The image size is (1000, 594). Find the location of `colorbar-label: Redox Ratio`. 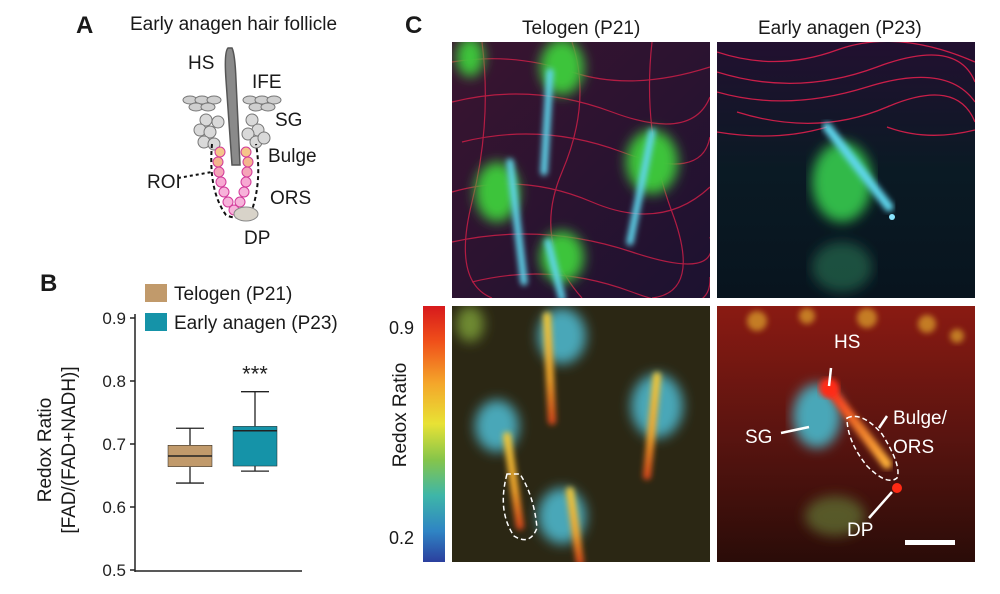

colorbar-label: Redox Ratio is located at coordinates (400, 415).